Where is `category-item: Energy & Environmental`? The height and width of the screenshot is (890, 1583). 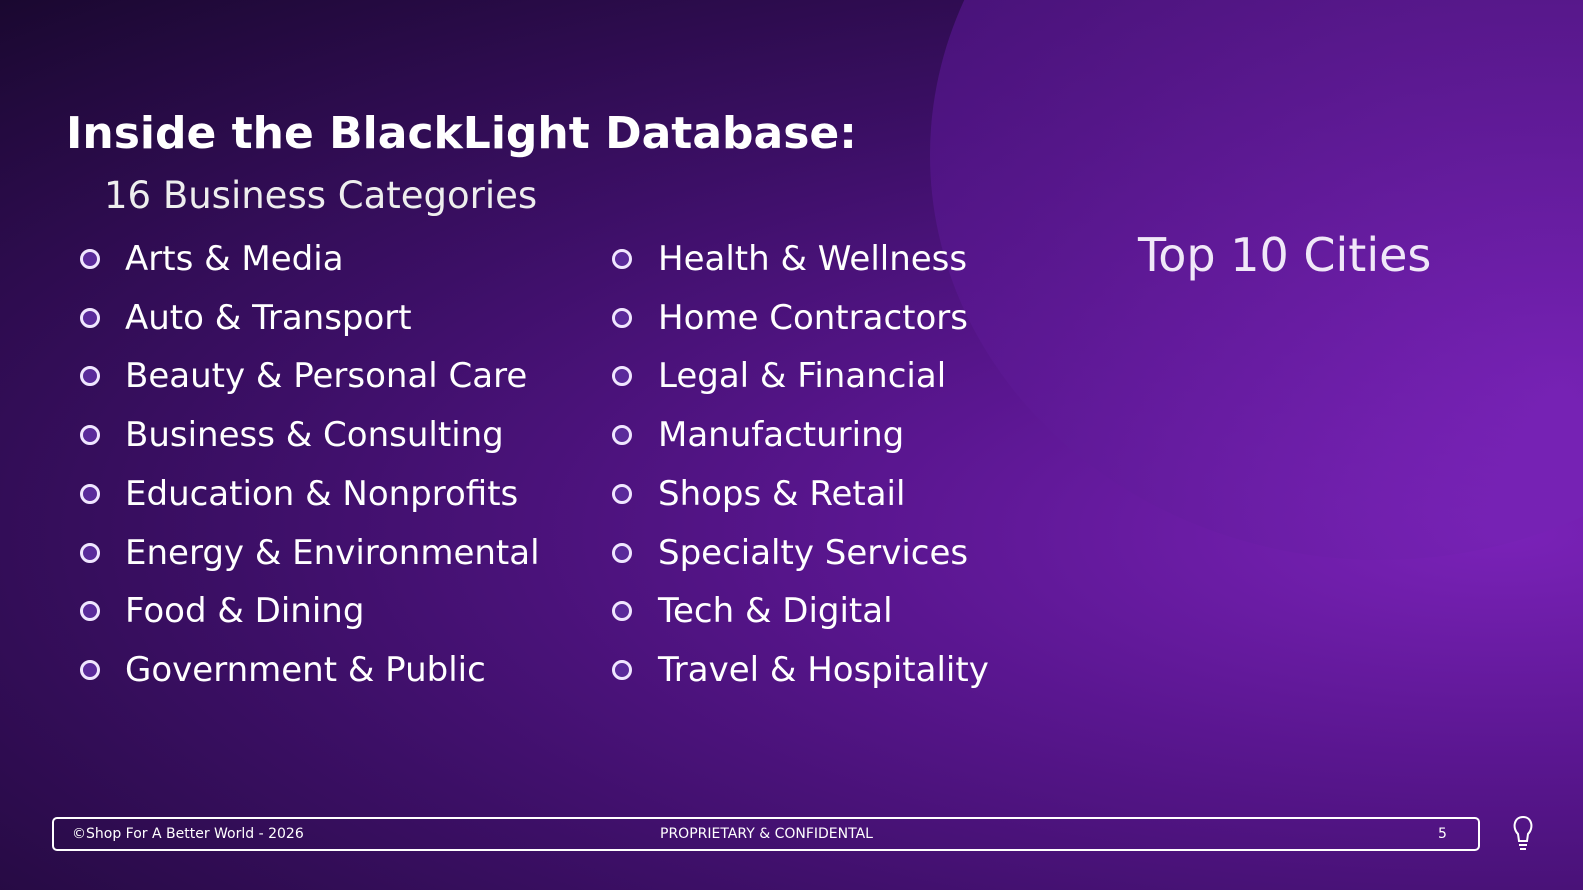 category-item: Energy & Environmental is located at coordinates (332, 552).